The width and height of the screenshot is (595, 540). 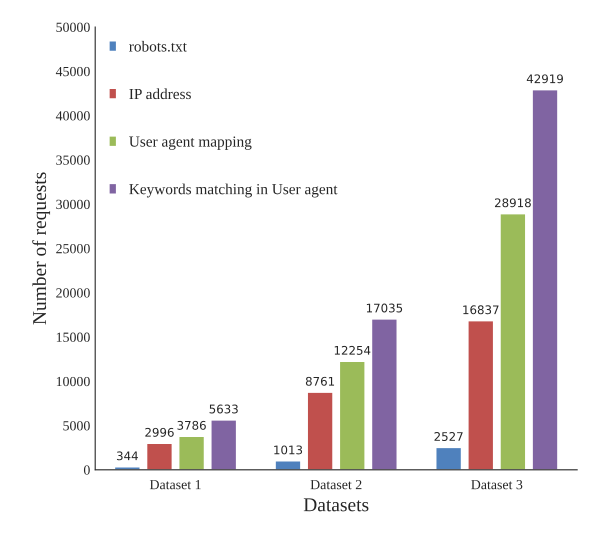 What do you see at coordinates (288, 449) in the screenshot?
I see `data-label: 1013` at bounding box center [288, 449].